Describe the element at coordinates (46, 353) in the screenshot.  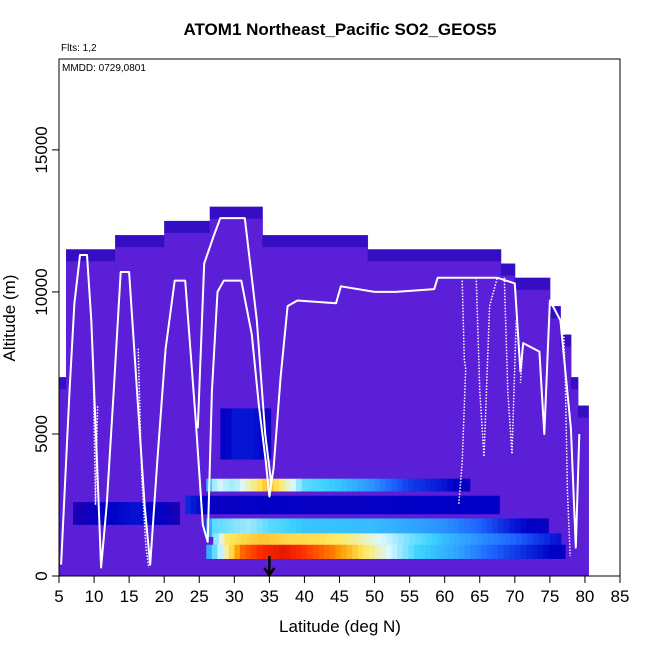
I see `y-axis: 0 5000 10000 15000` at that location.